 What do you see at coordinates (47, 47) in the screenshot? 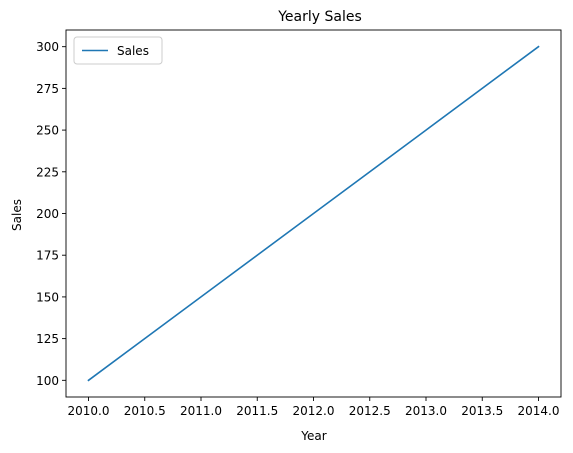
I see `y-tick-label: 300` at bounding box center [47, 47].